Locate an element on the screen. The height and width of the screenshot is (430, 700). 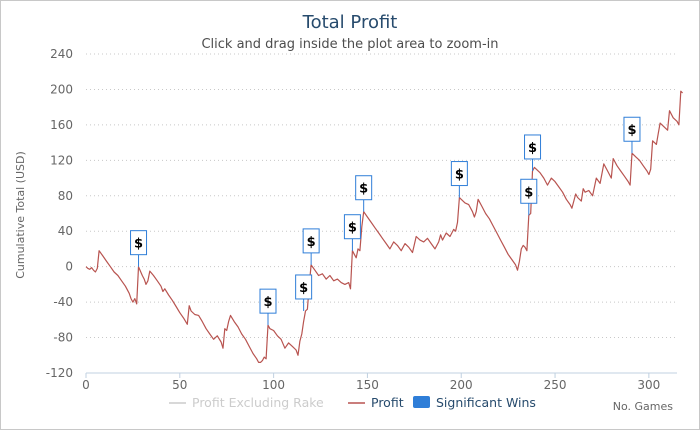
y-tick-label: 0 is located at coordinates (69, 267).